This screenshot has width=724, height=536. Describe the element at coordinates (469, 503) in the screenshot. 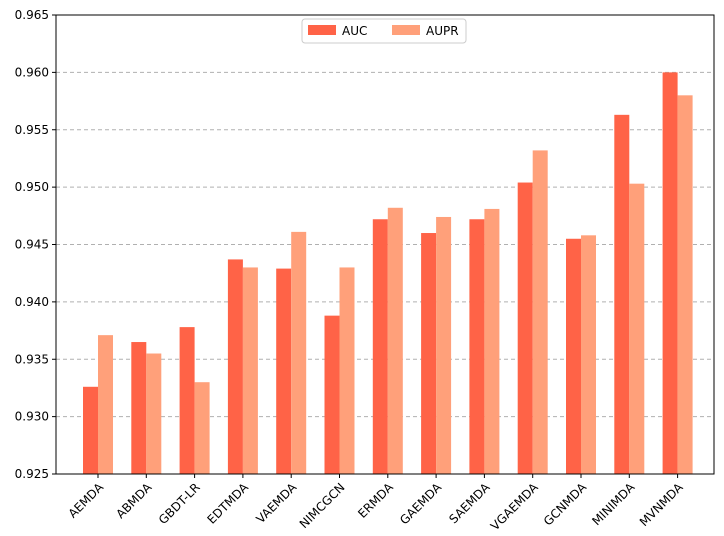

I see `x-tick-label: SAEMDA` at that location.